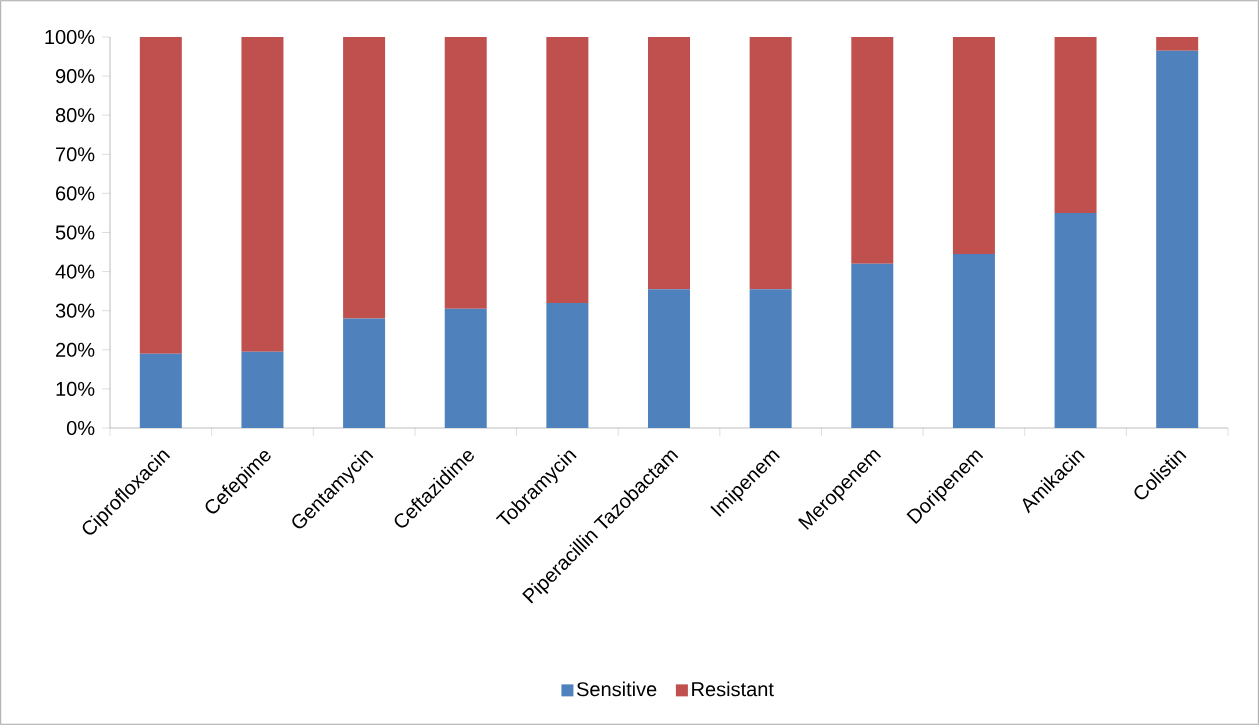 Image resolution: width=1259 pixels, height=725 pixels. What do you see at coordinates (75, 193) in the screenshot?
I see `y-tick-label: 60%` at bounding box center [75, 193].